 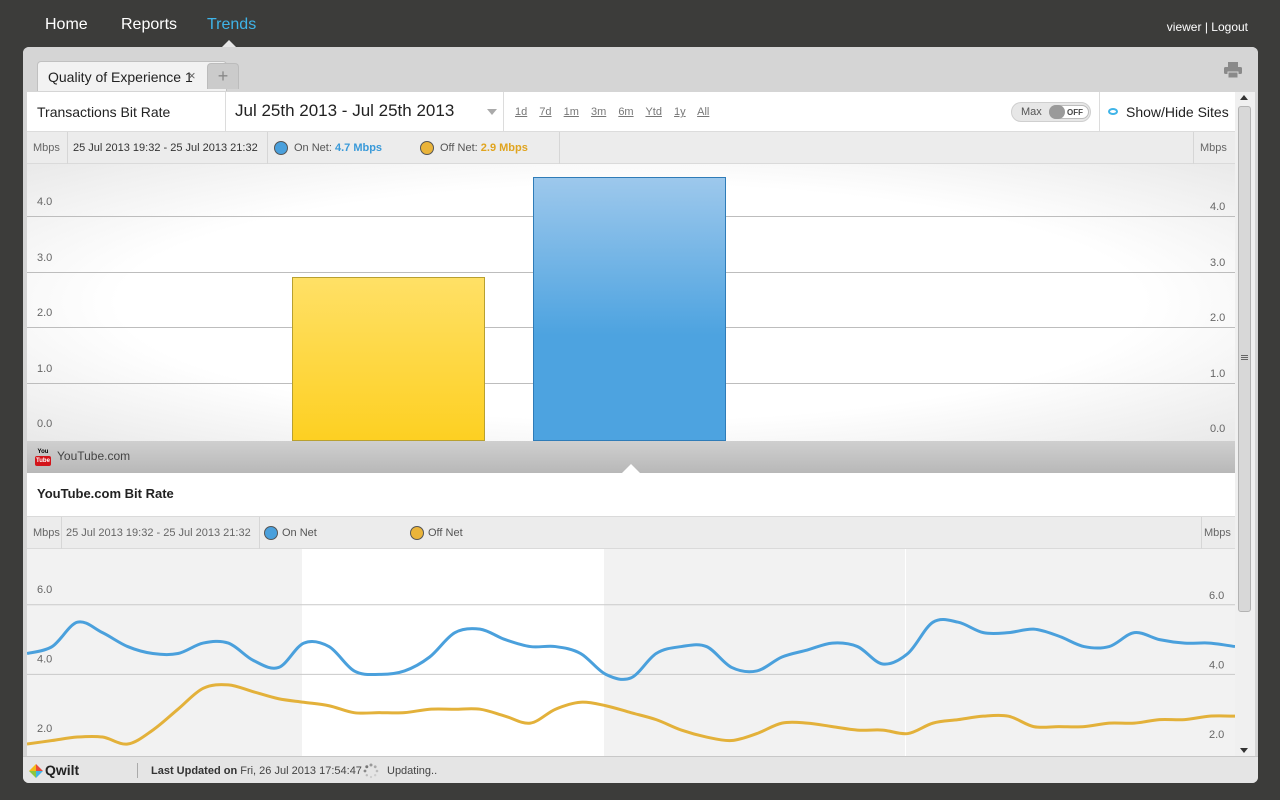 What do you see at coordinates (299, 533) in the screenshot?
I see `on-net-label: On Net` at bounding box center [299, 533].